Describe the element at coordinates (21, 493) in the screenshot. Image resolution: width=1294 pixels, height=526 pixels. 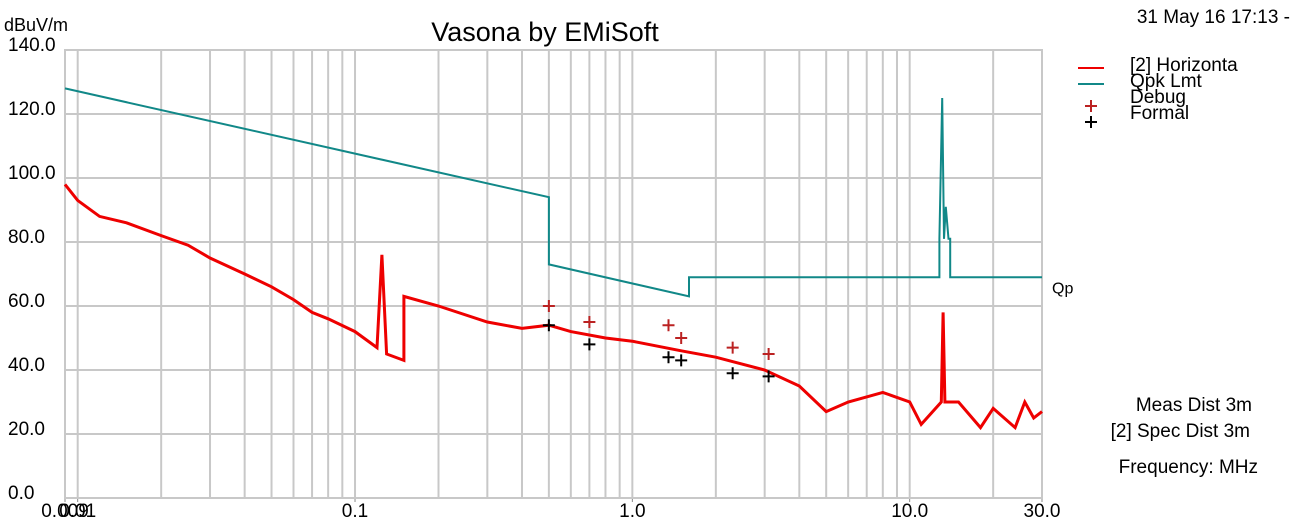
I see `y-tick-label: 0.0` at that location.